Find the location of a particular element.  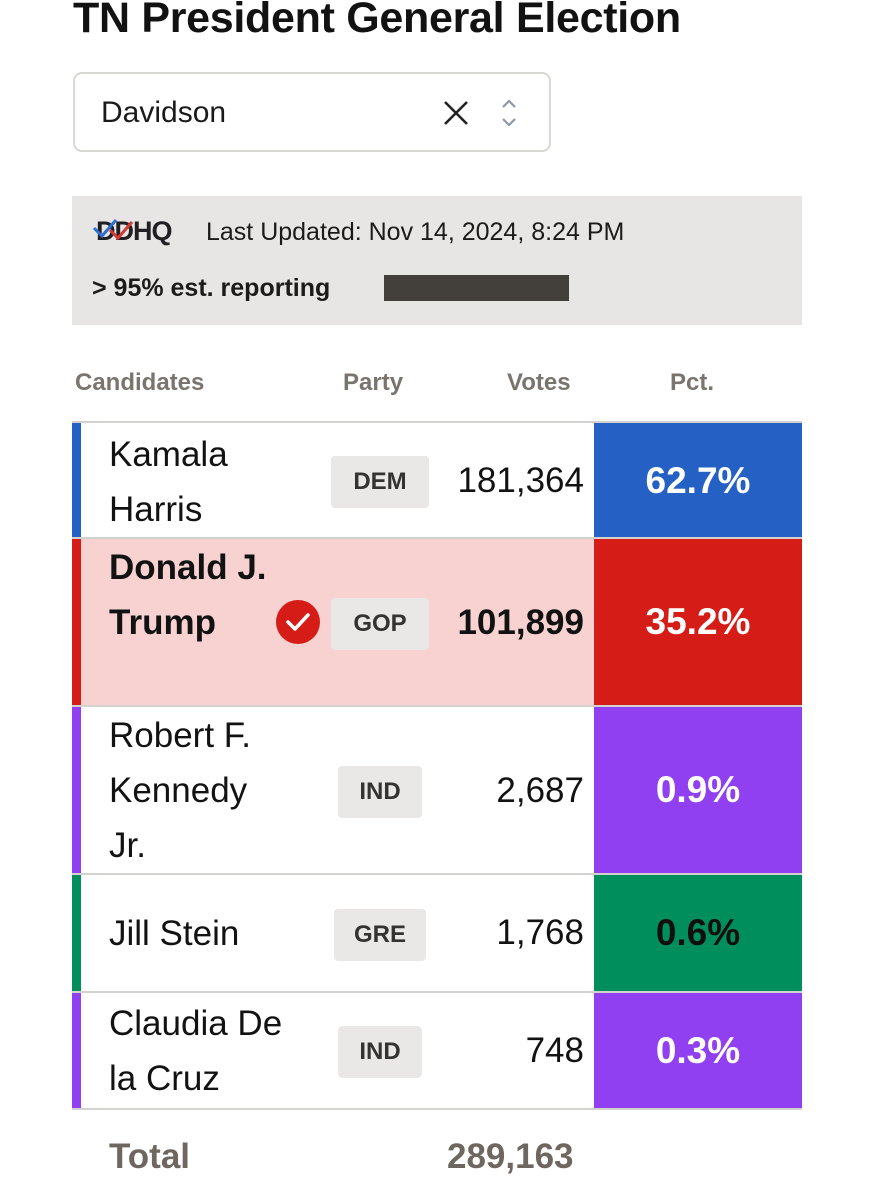

candidate-row: Kamala Harris DEM 181,364 62.7% is located at coordinates (437, 480).